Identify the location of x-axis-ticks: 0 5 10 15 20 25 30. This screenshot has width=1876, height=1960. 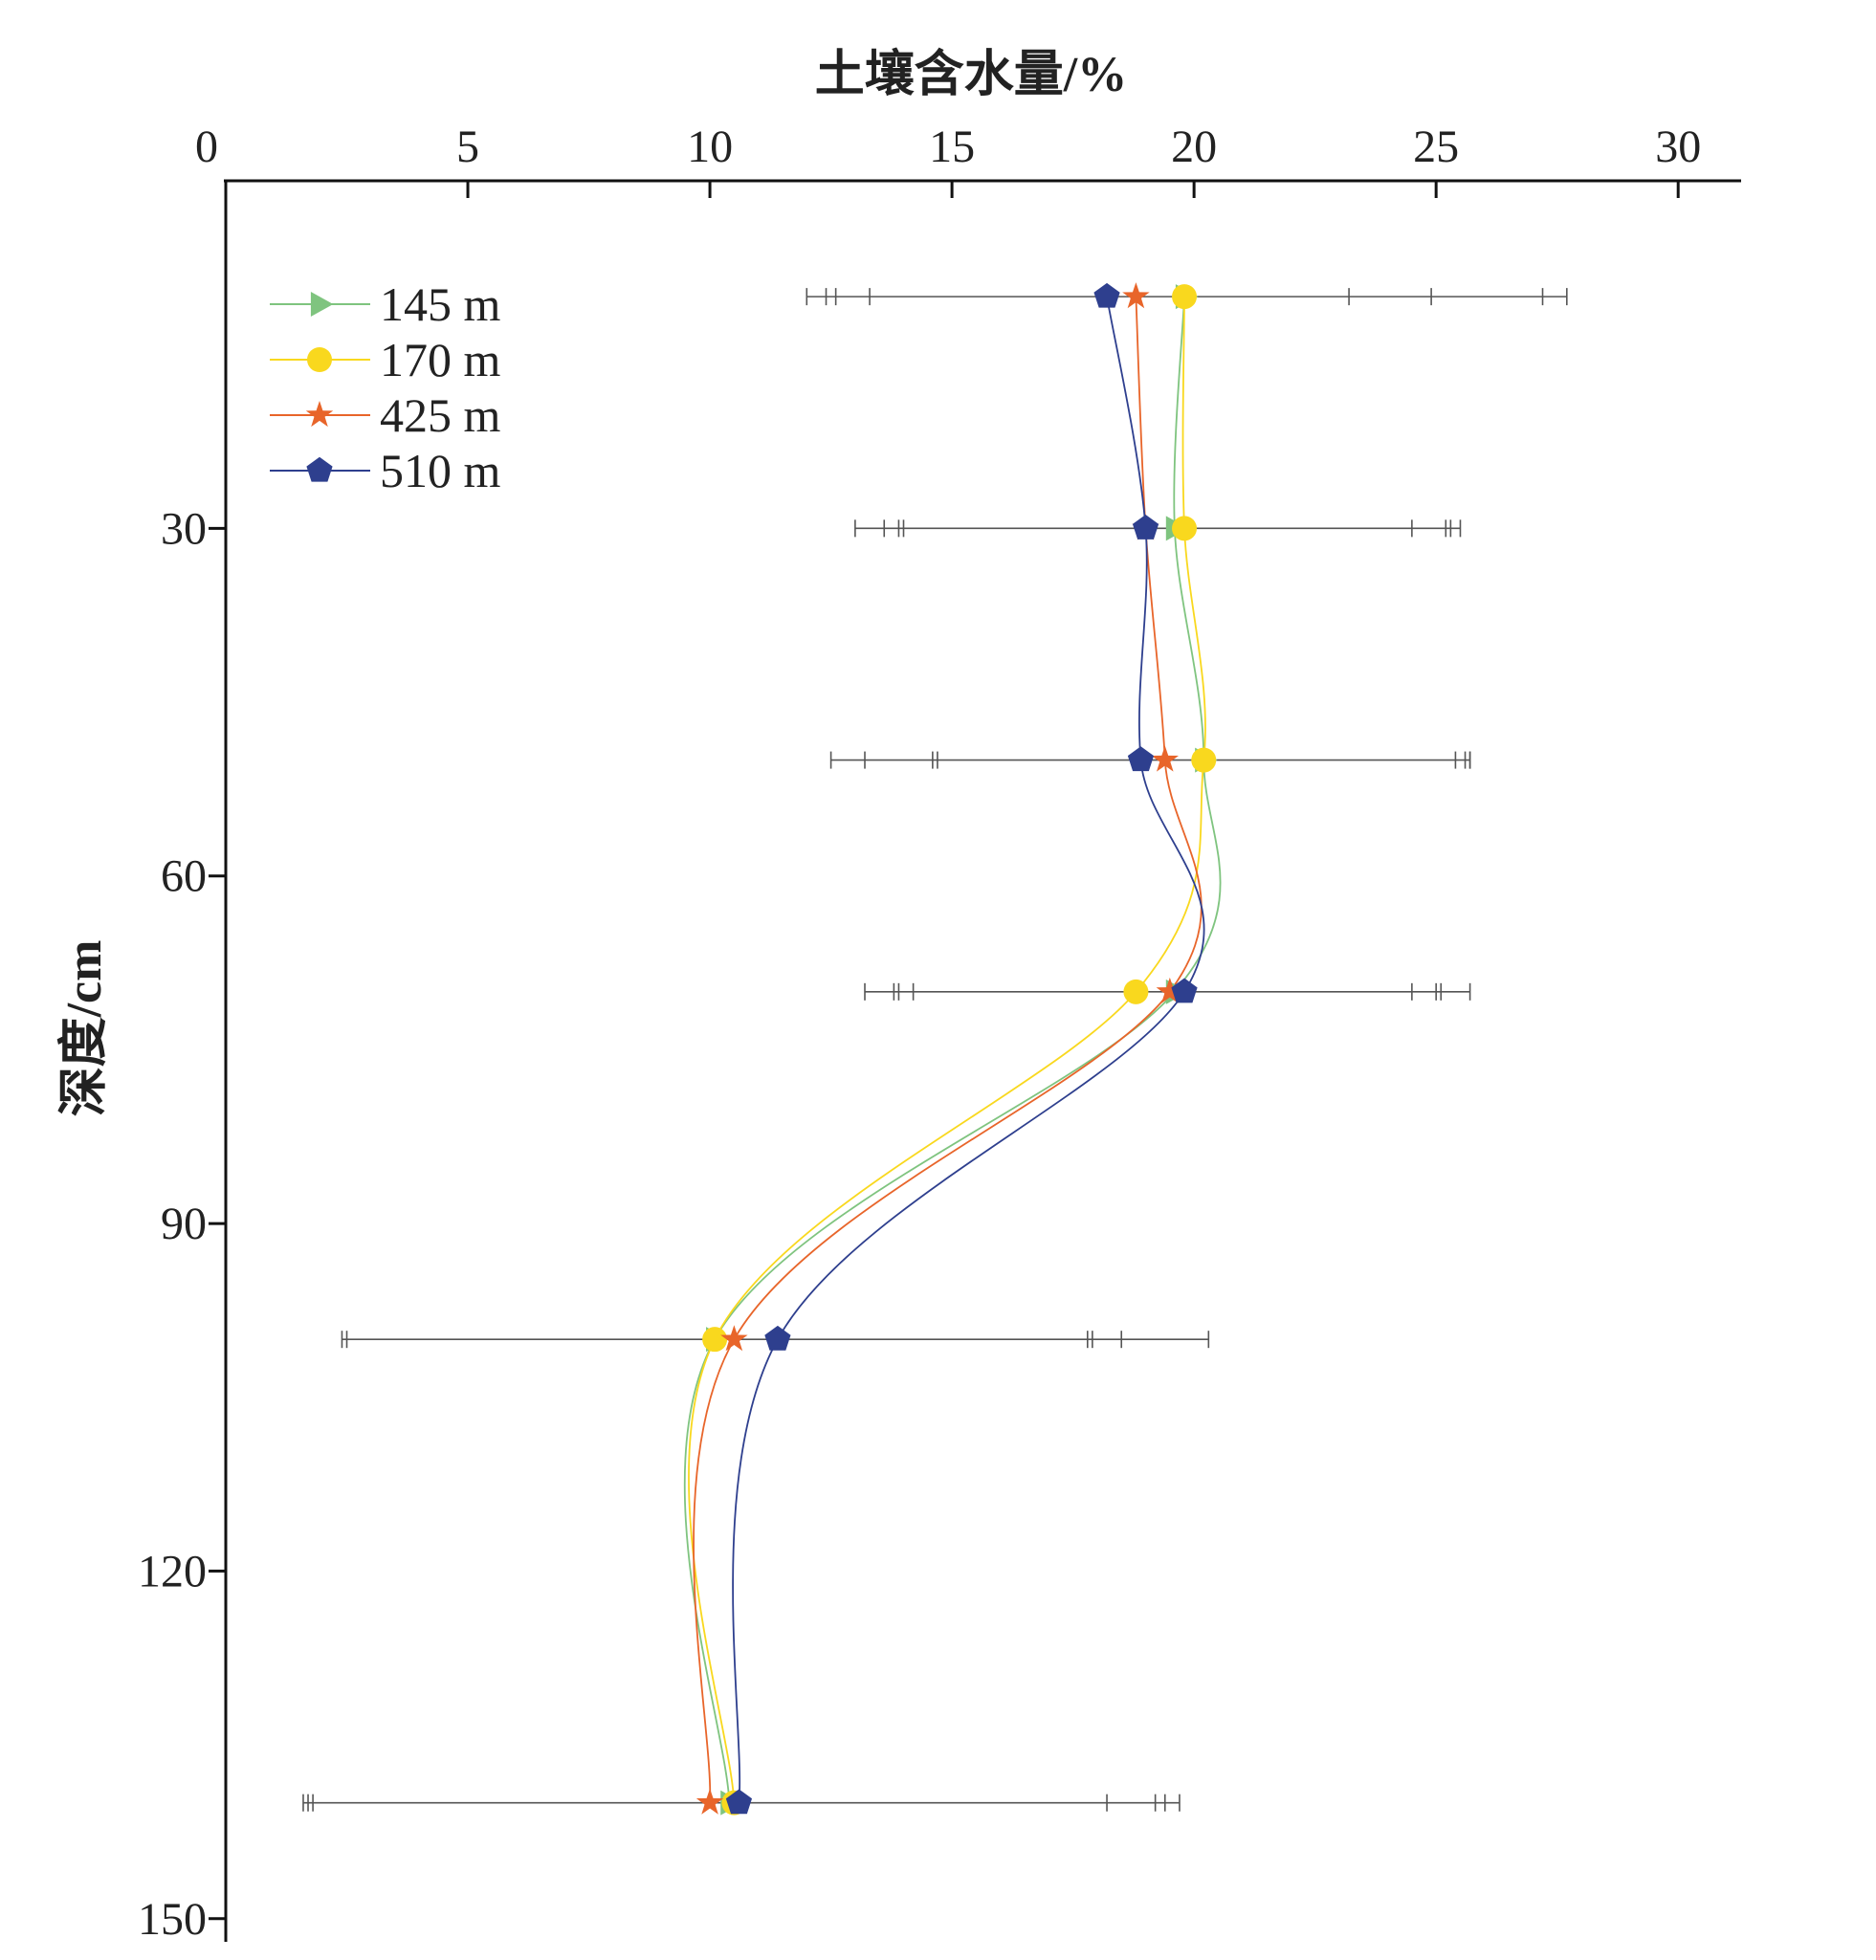
(948, 159).